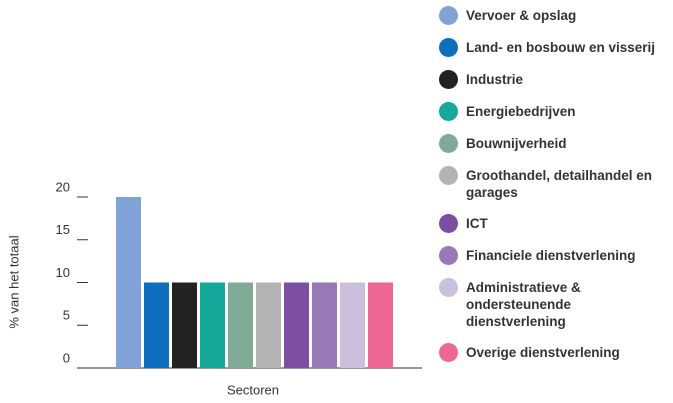  I want to click on legend-item: Bouwnijverheid, so click(556, 150).